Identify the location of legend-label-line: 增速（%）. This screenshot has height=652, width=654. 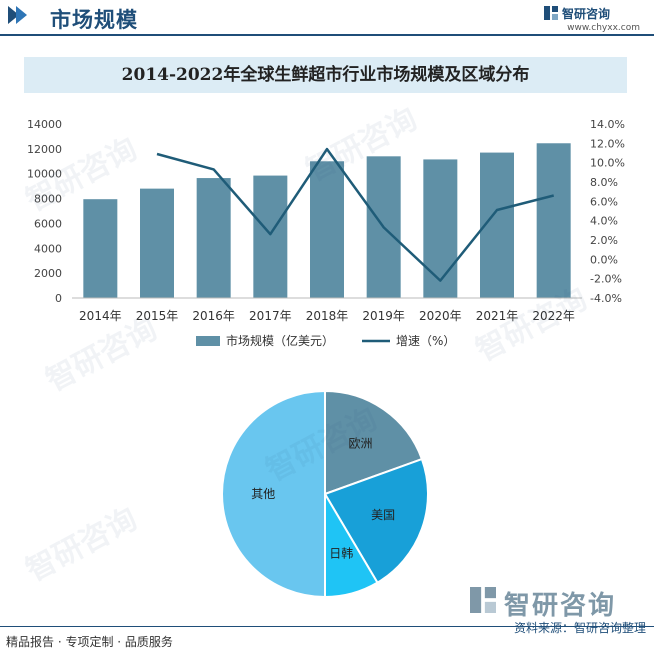
(425, 341).